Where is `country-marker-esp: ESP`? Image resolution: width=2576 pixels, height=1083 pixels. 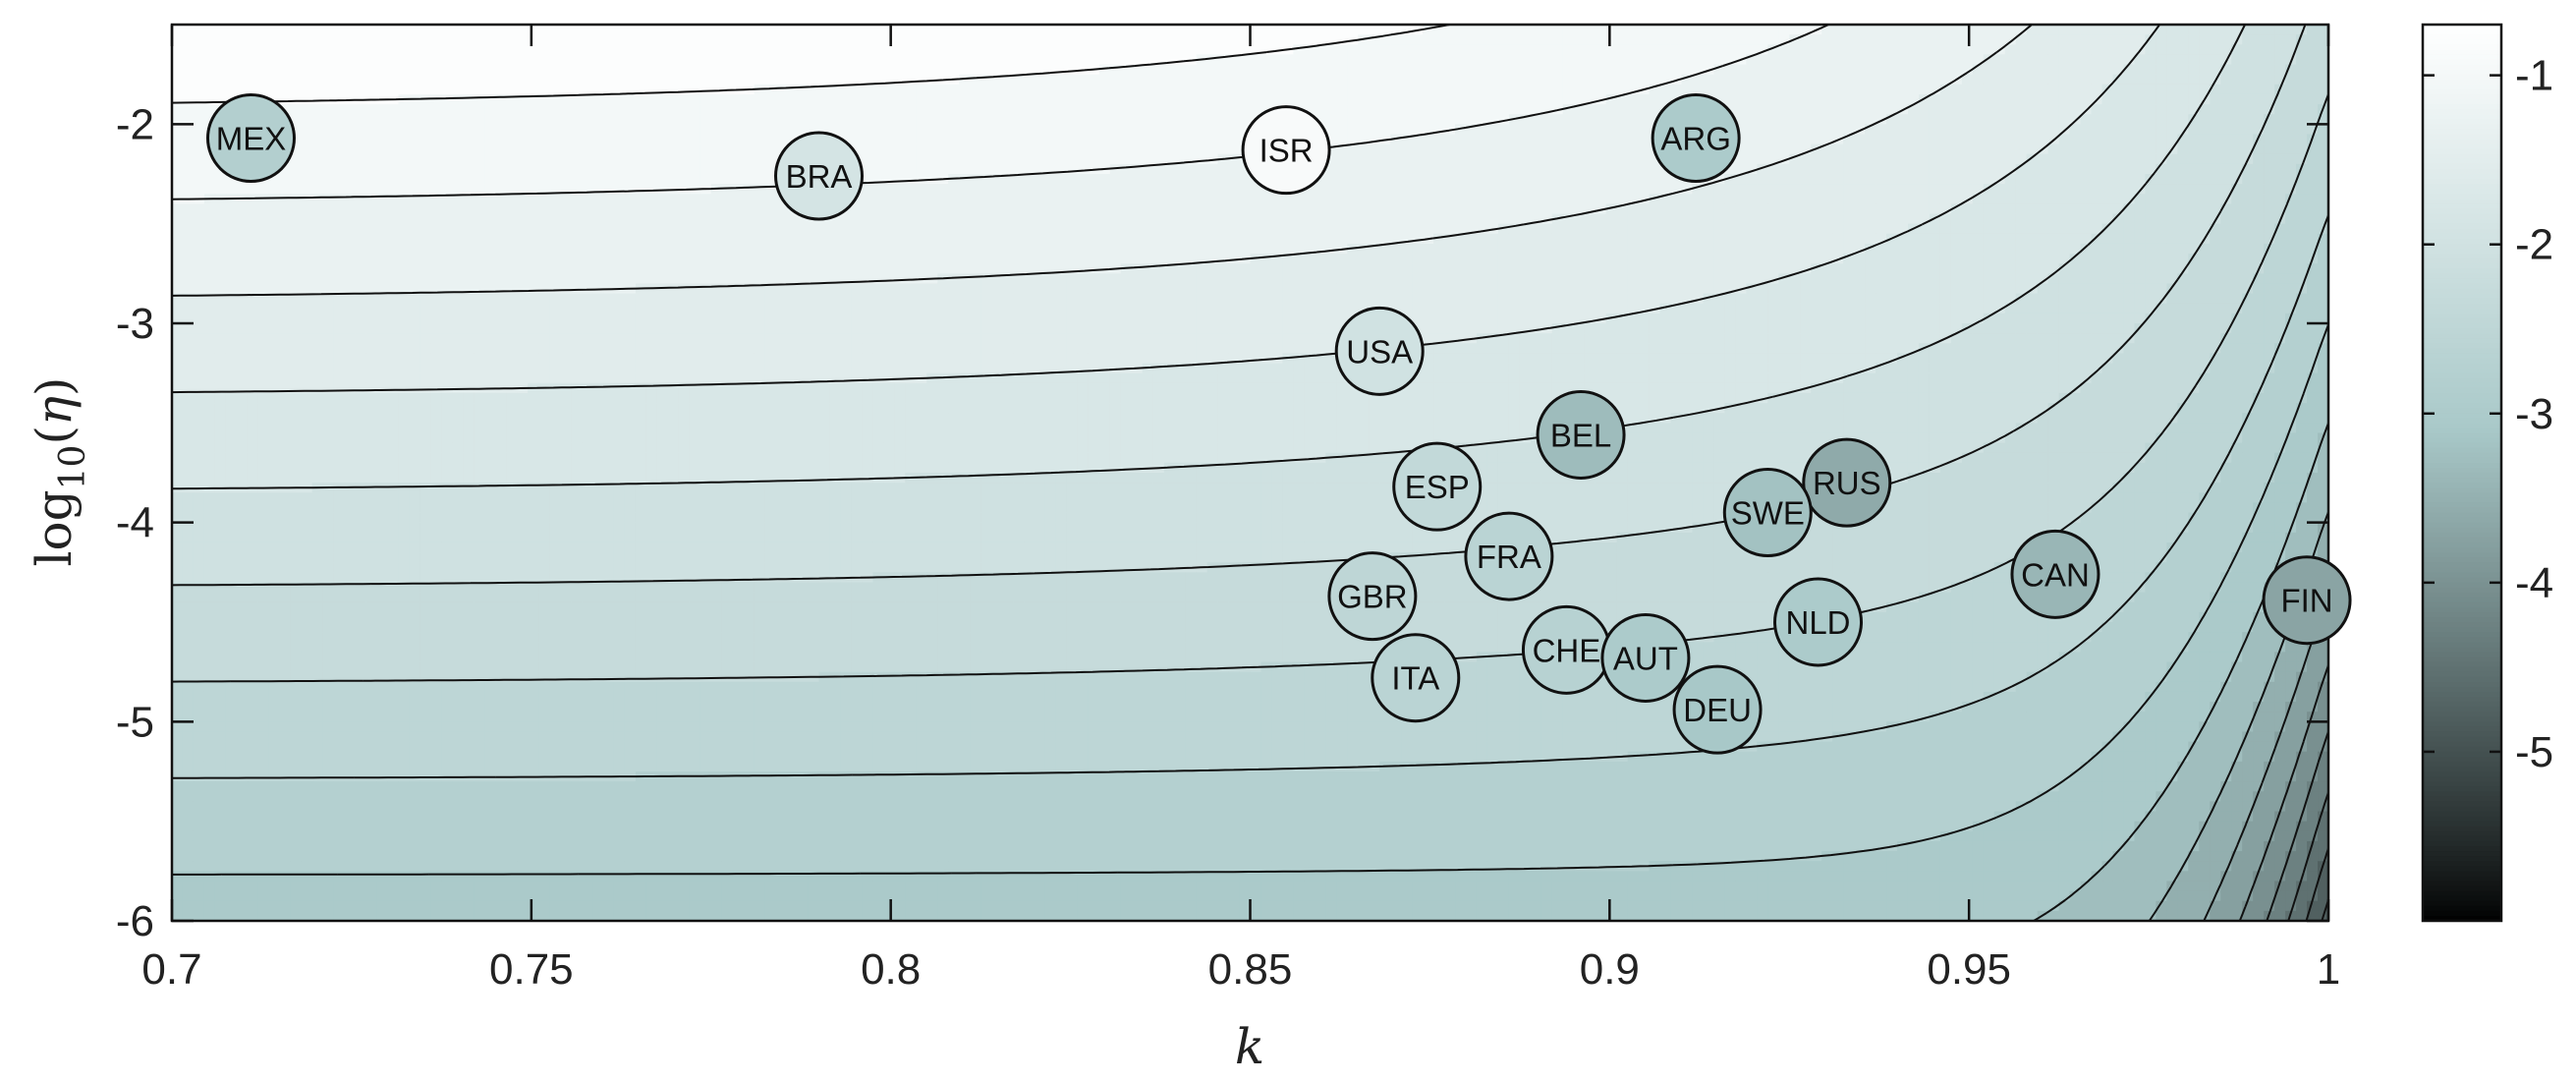 country-marker-esp: ESP is located at coordinates (1437, 486).